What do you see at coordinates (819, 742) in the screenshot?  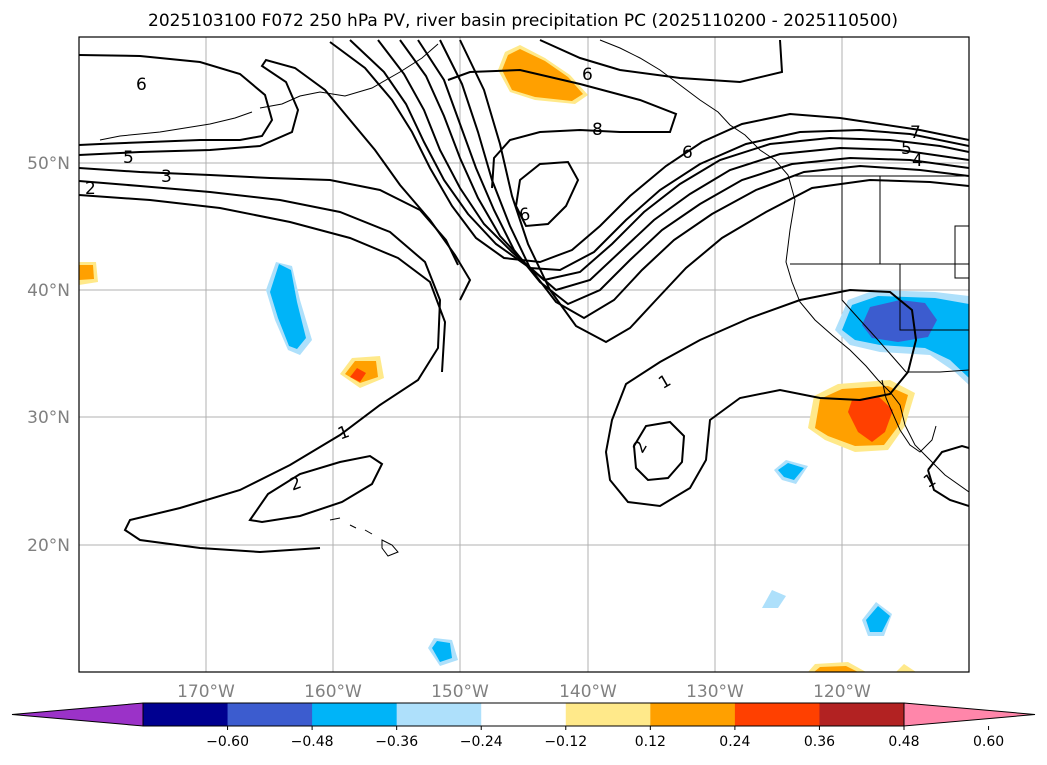 I see `colorbar-tick-label: 0.36` at bounding box center [819, 742].